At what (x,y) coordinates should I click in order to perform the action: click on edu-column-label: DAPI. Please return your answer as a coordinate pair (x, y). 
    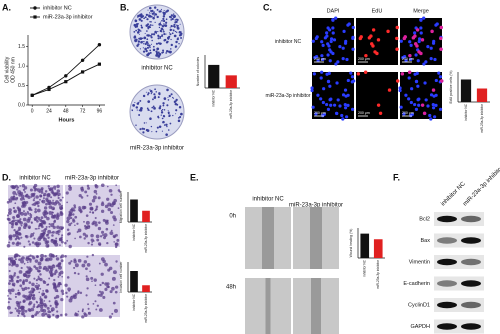
    Looking at the image, I should click on (333, 11).